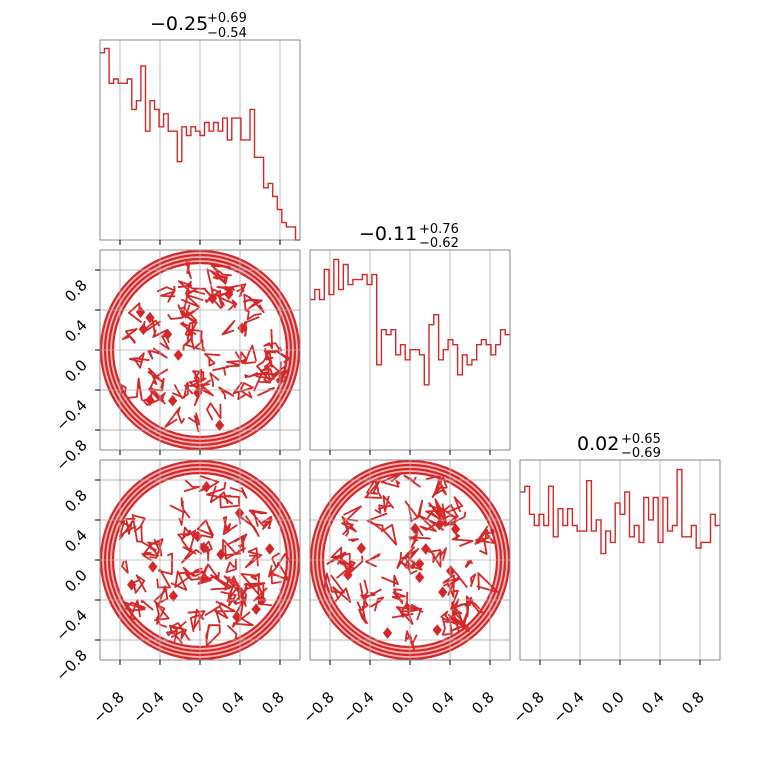 The height and width of the screenshot is (760, 760). Describe the element at coordinates (568, 707) in the screenshot. I see `diag-3-xtick-label: −0.4` at that location.